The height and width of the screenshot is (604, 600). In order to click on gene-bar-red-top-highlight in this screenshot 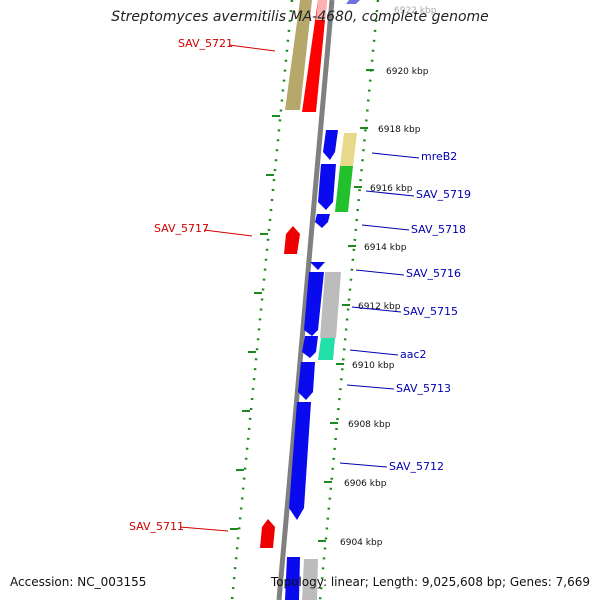, I will do `click(321, 10)`.